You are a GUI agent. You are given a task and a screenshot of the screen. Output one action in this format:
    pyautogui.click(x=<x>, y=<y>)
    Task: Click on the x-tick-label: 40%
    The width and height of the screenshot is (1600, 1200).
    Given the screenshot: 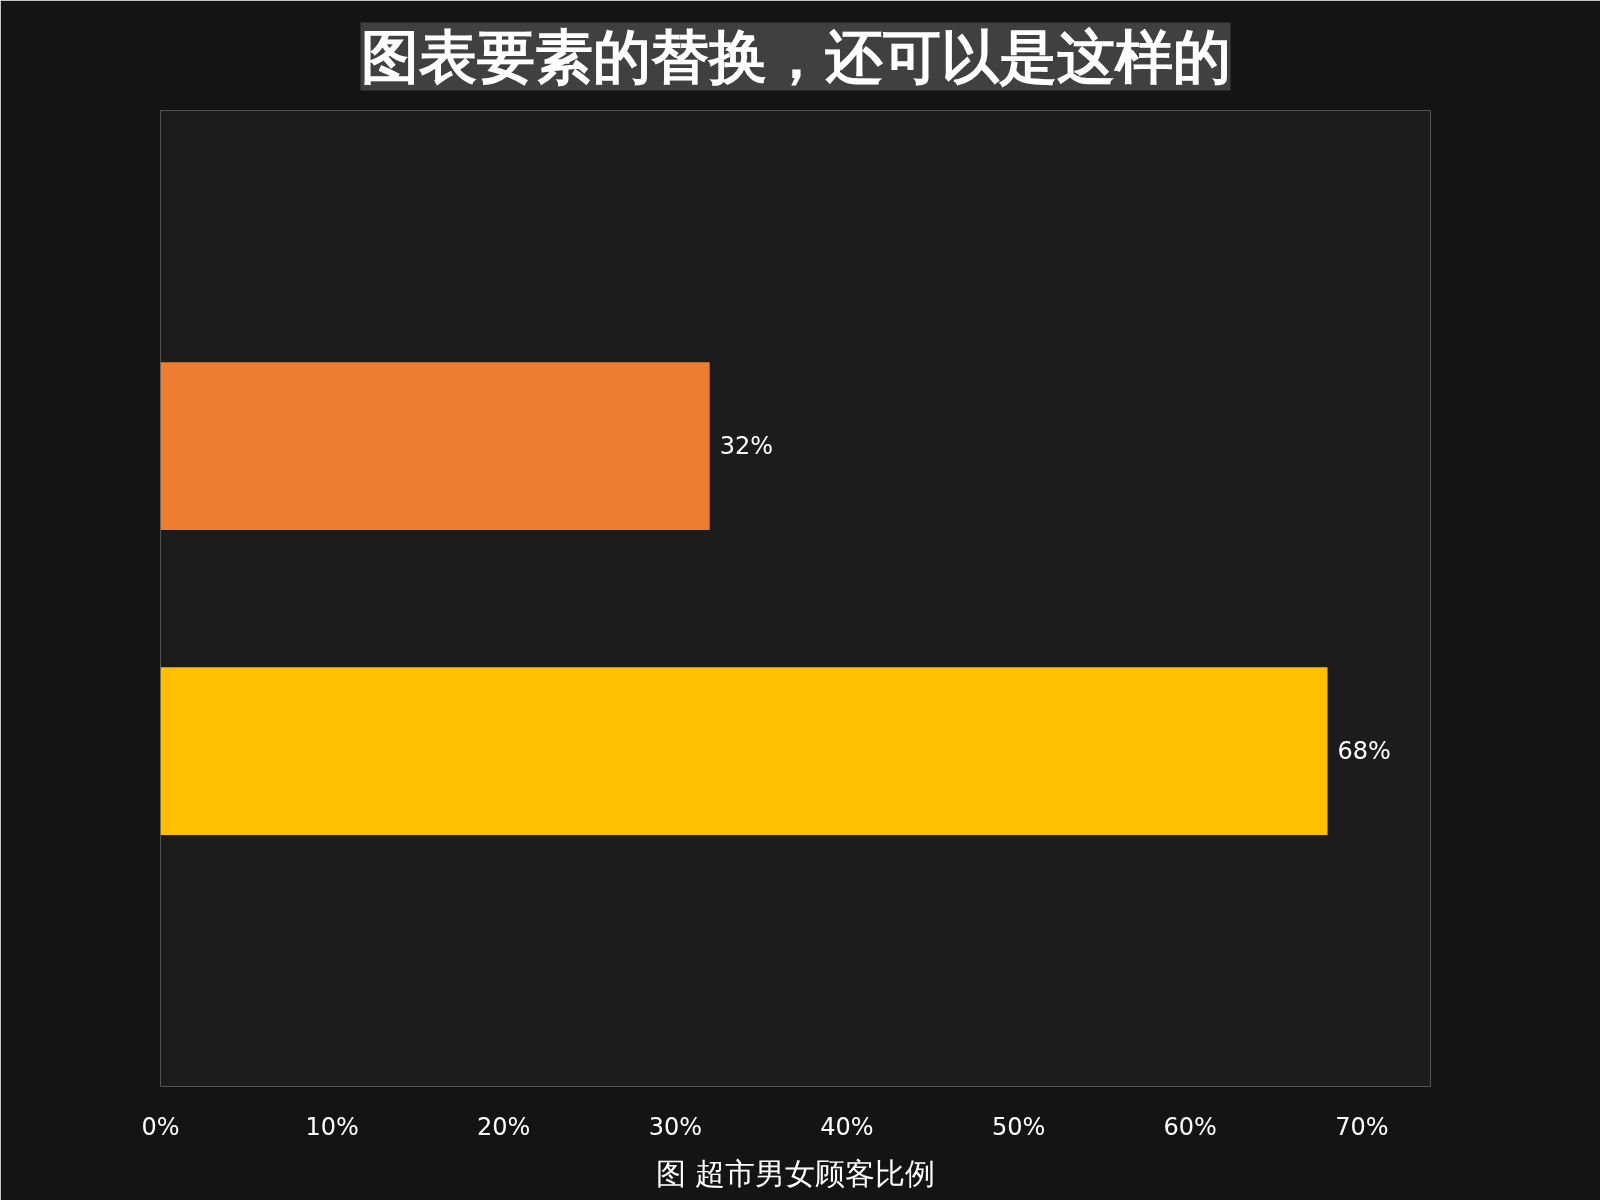 What is the action you would take?
    pyautogui.click(x=847, y=1126)
    